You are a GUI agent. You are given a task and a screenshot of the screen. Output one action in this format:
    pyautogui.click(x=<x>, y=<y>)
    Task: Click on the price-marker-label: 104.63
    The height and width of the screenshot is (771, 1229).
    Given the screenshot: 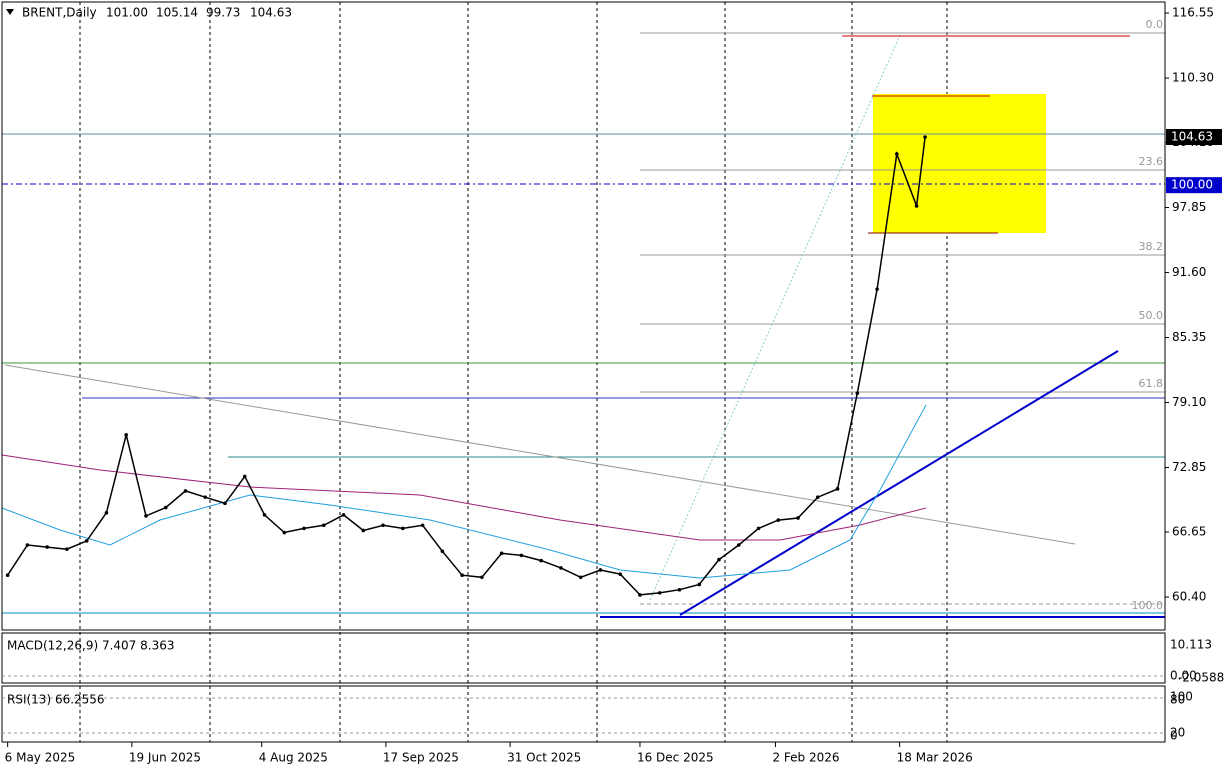 What is the action you would take?
    pyautogui.click(x=1192, y=137)
    